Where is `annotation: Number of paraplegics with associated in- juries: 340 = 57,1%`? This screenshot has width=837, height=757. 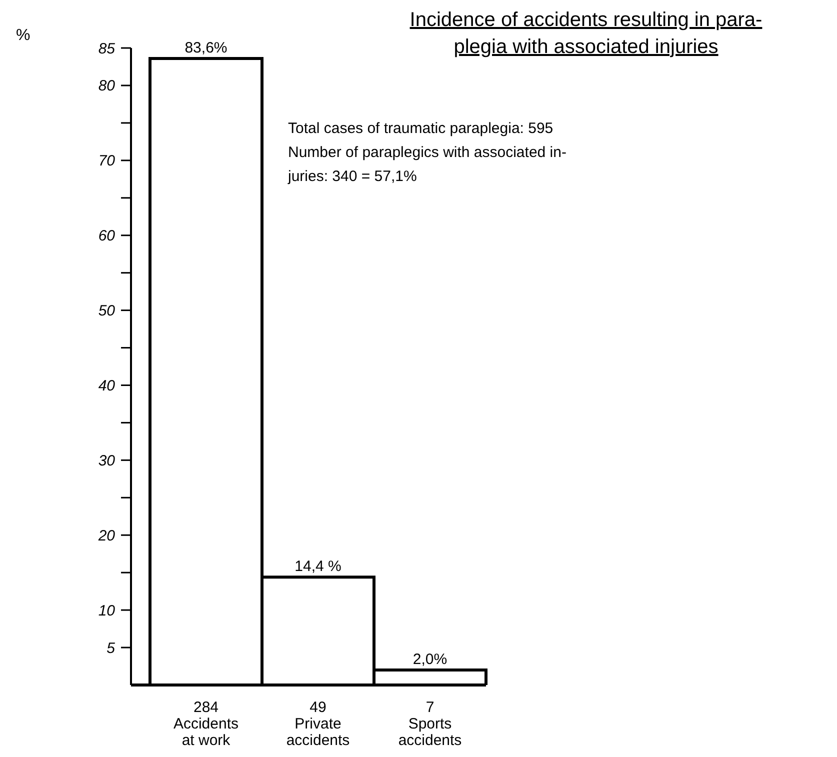 annotation: Number of paraplegics with associated in- juries: 340 = 57,1% is located at coordinates (426, 164).